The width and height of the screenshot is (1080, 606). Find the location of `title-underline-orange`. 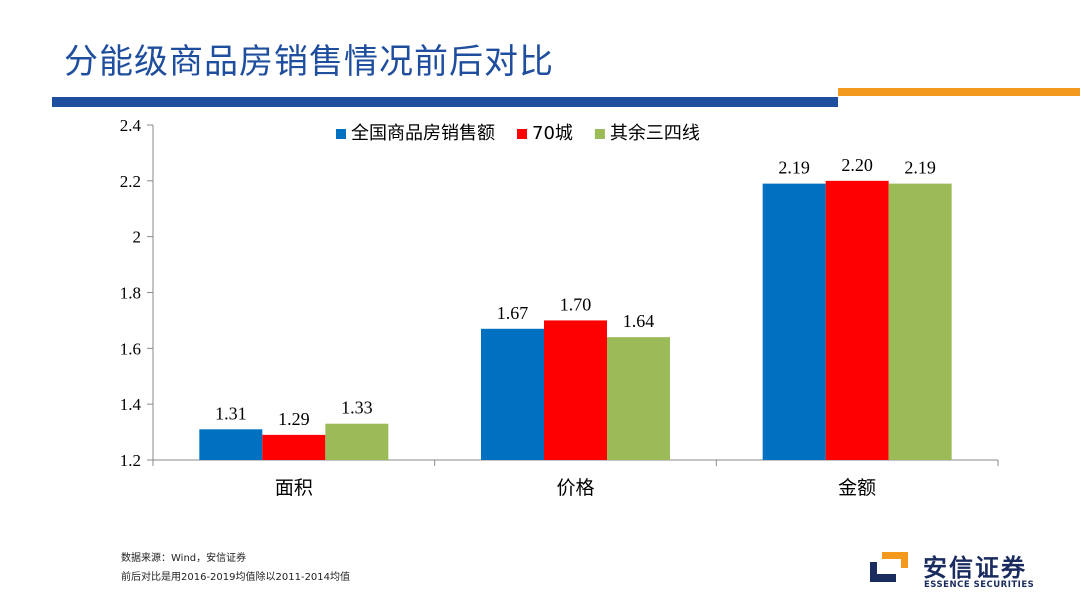

title-underline-orange is located at coordinates (959, 92).